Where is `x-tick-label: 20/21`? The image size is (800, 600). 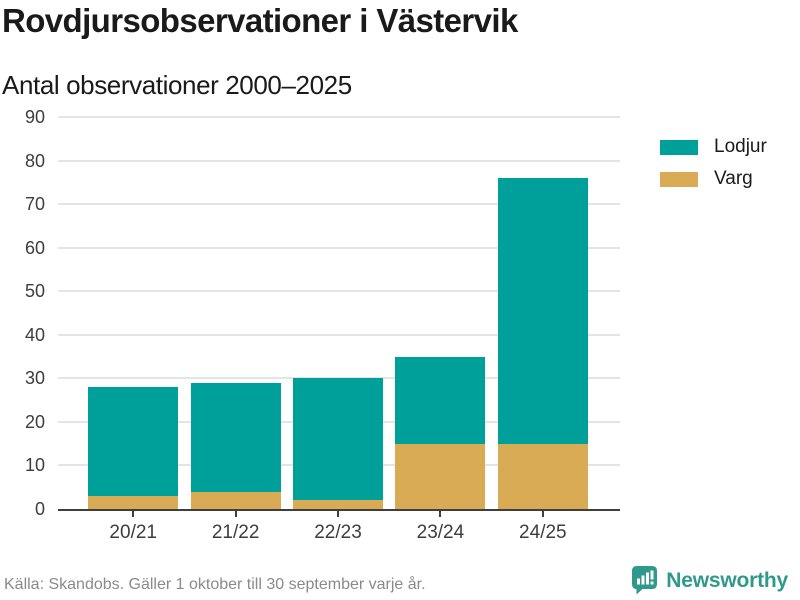 x-tick-label: 20/21 is located at coordinates (133, 532).